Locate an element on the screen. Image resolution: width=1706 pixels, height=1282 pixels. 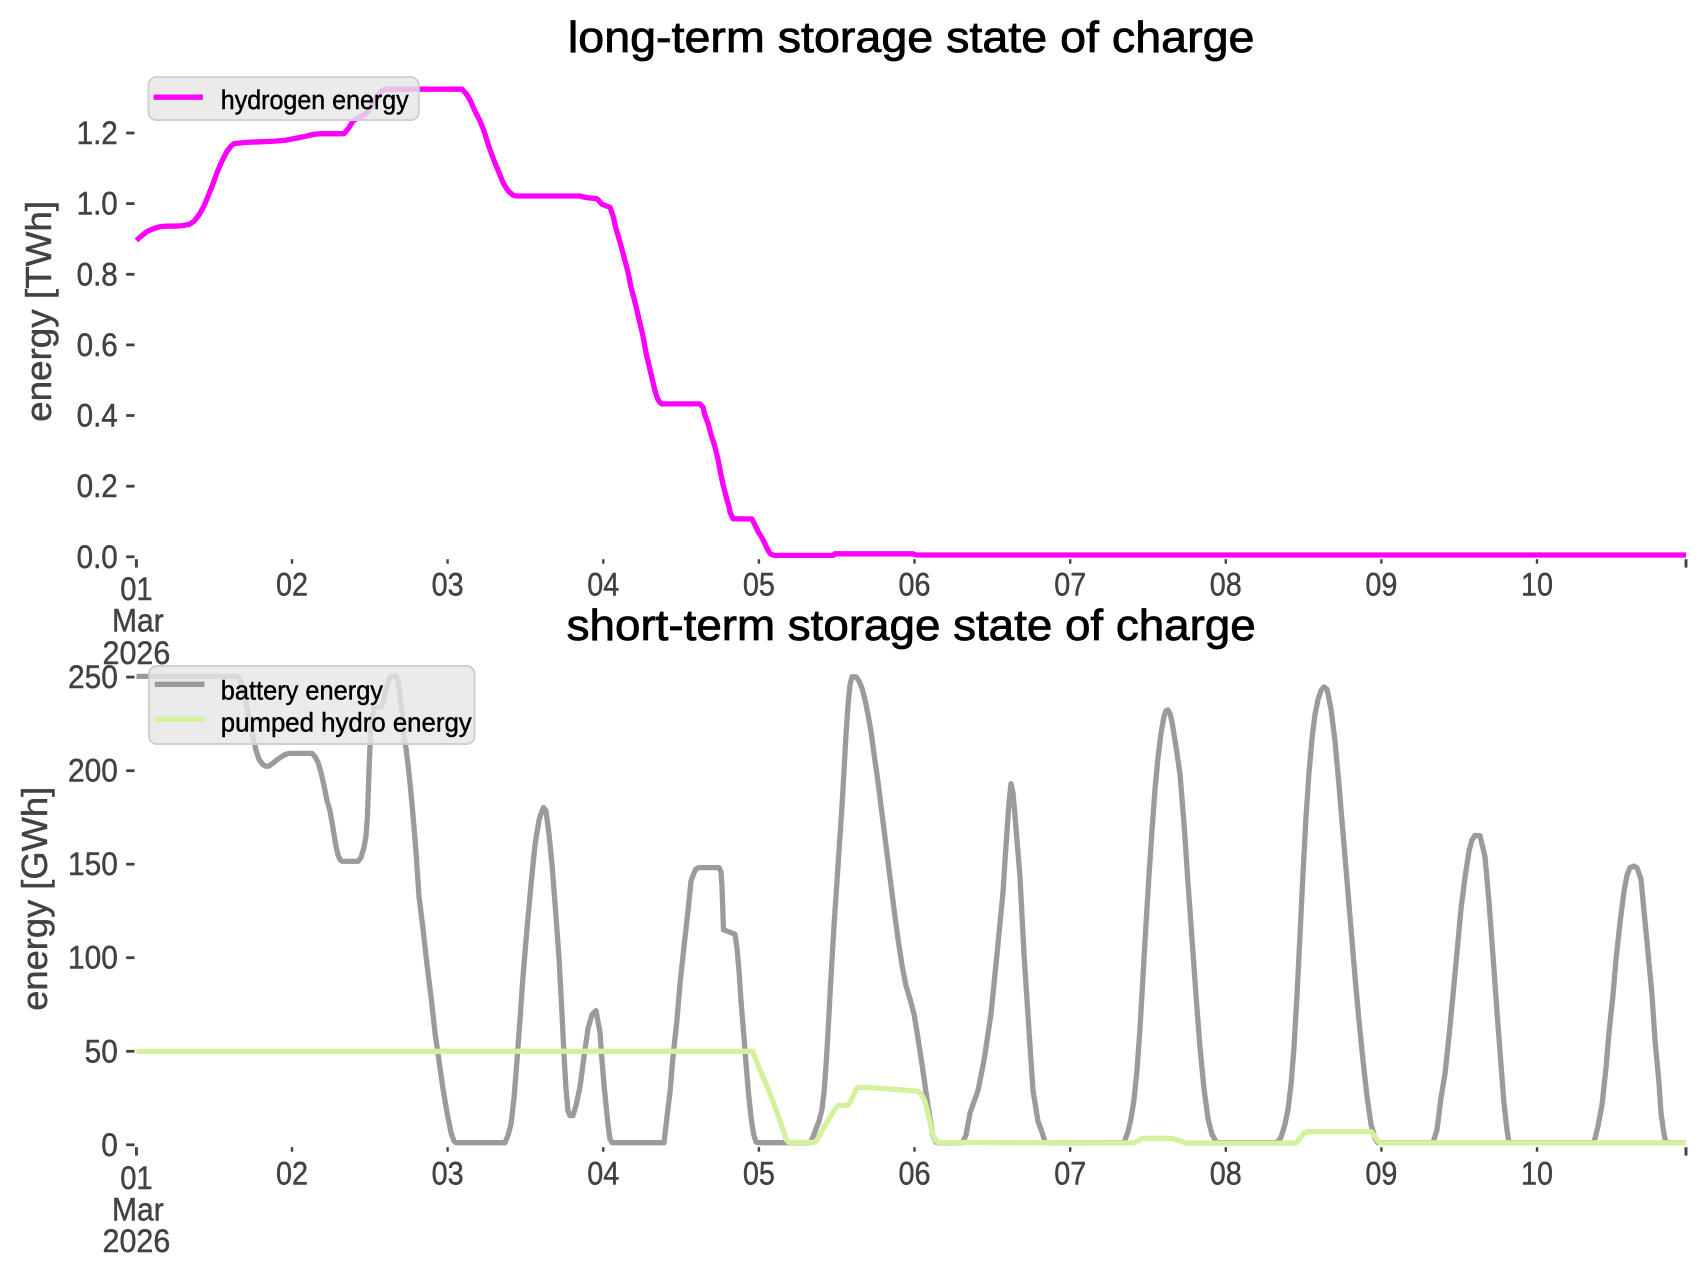
svg-text: 200 is located at coordinates (93, 771).